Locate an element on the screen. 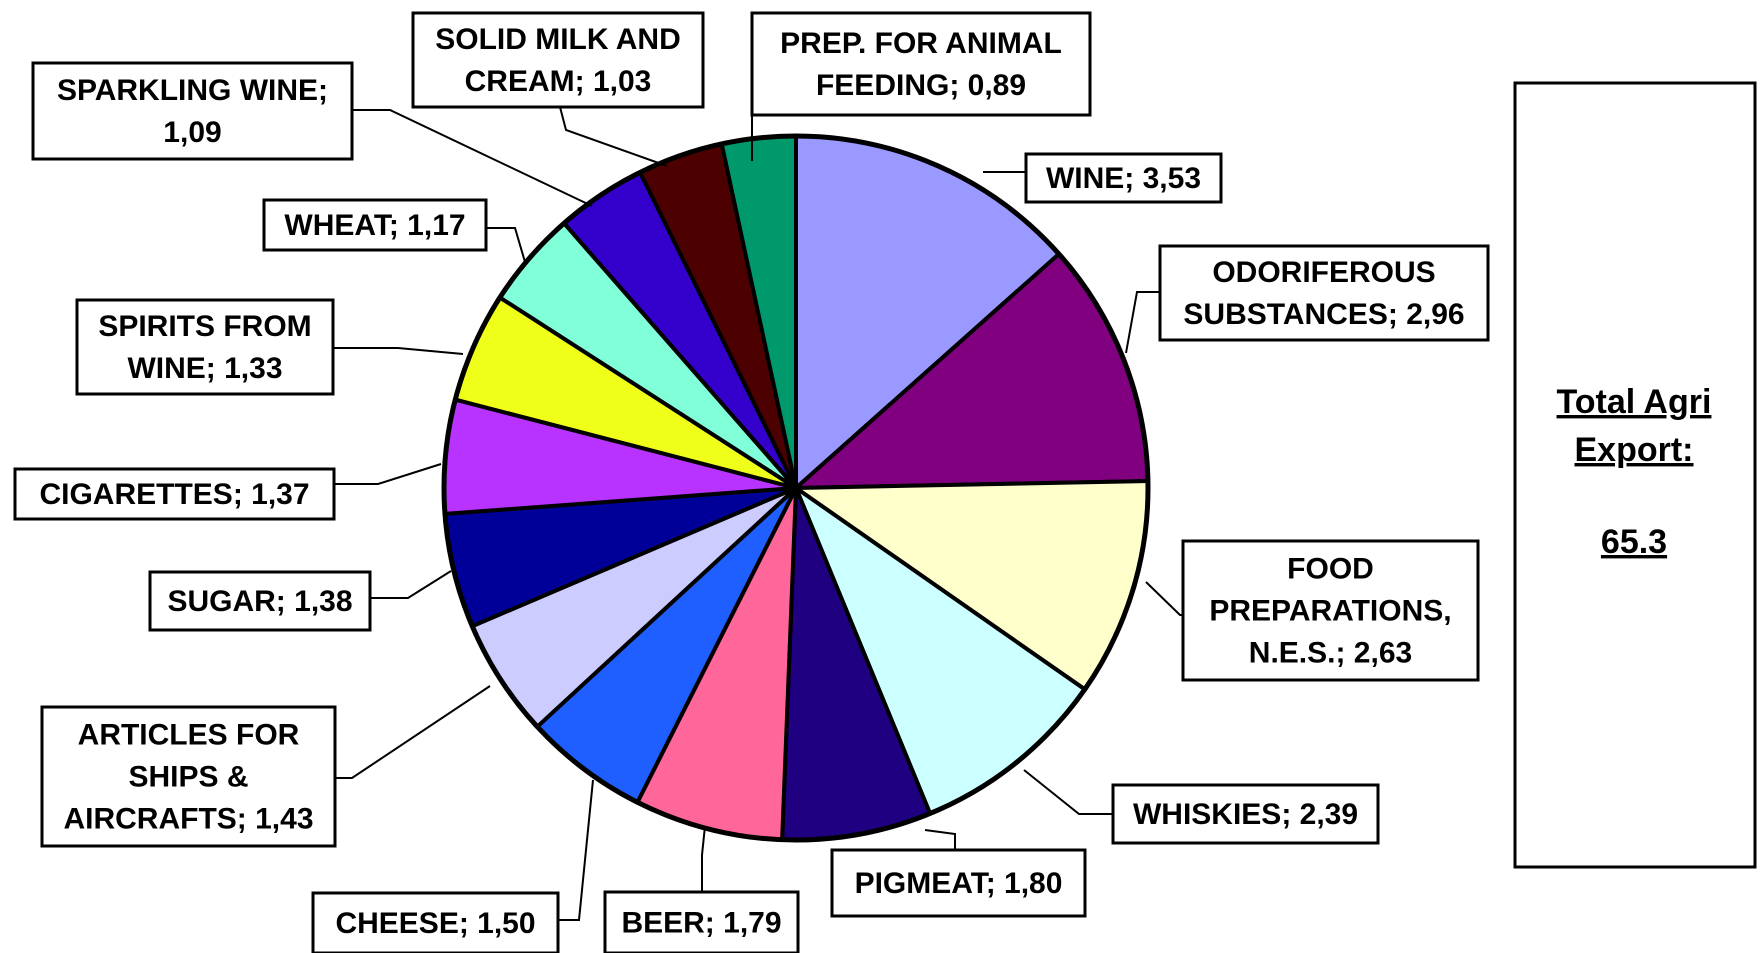 This screenshot has width=1761, height=953. label-cheese: CHEESE; 1,50 is located at coordinates (435, 922).